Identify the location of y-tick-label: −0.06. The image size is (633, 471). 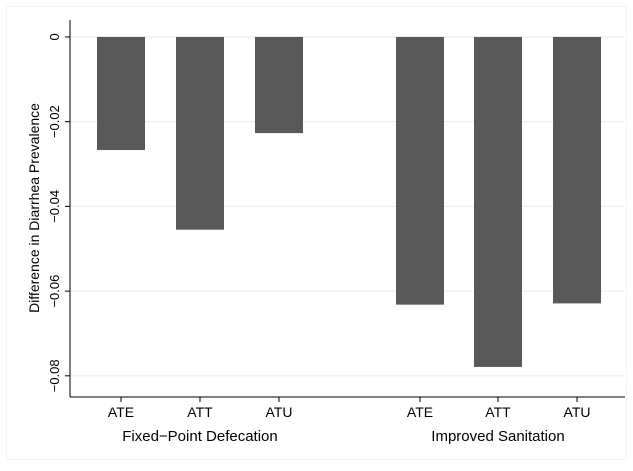
(54, 291).